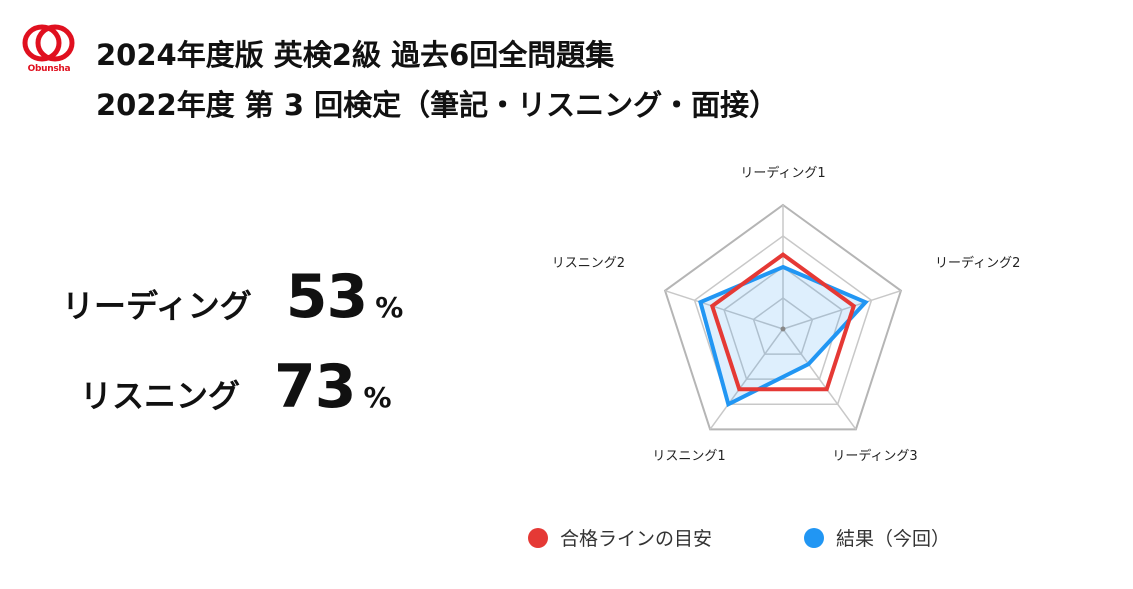 Image resolution: width=1133 pixels, height=589 pixels. Describe the element at coordinates (538, 537) in the screenshot. I see `legend-pass-swatch` at that location.